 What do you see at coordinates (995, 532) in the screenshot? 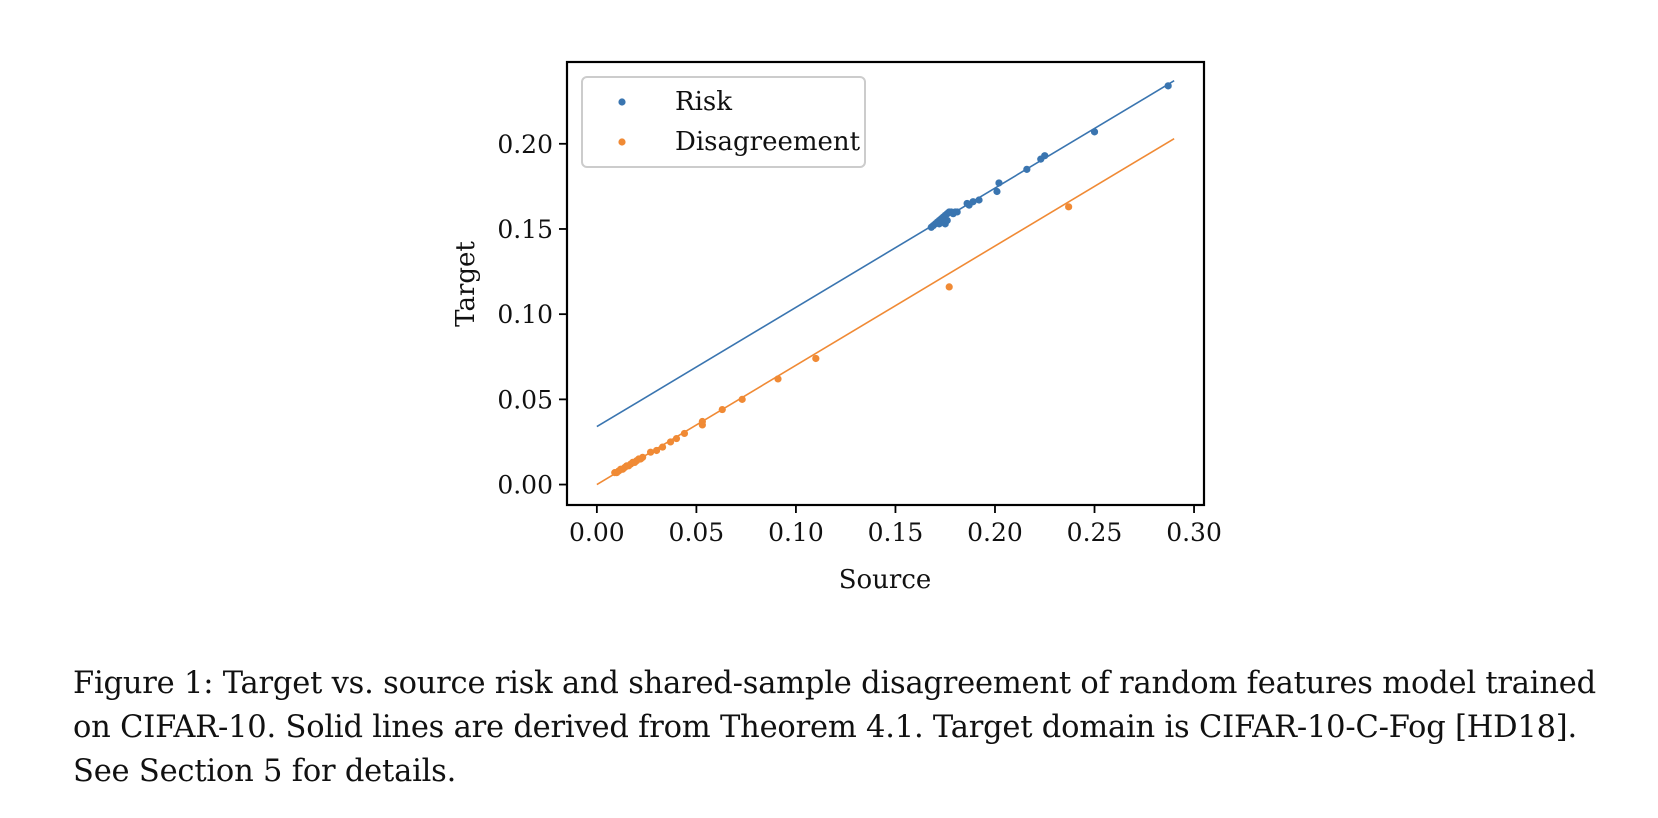
I see `x-tick-label: 0.20` at bounding box center [995, 532].